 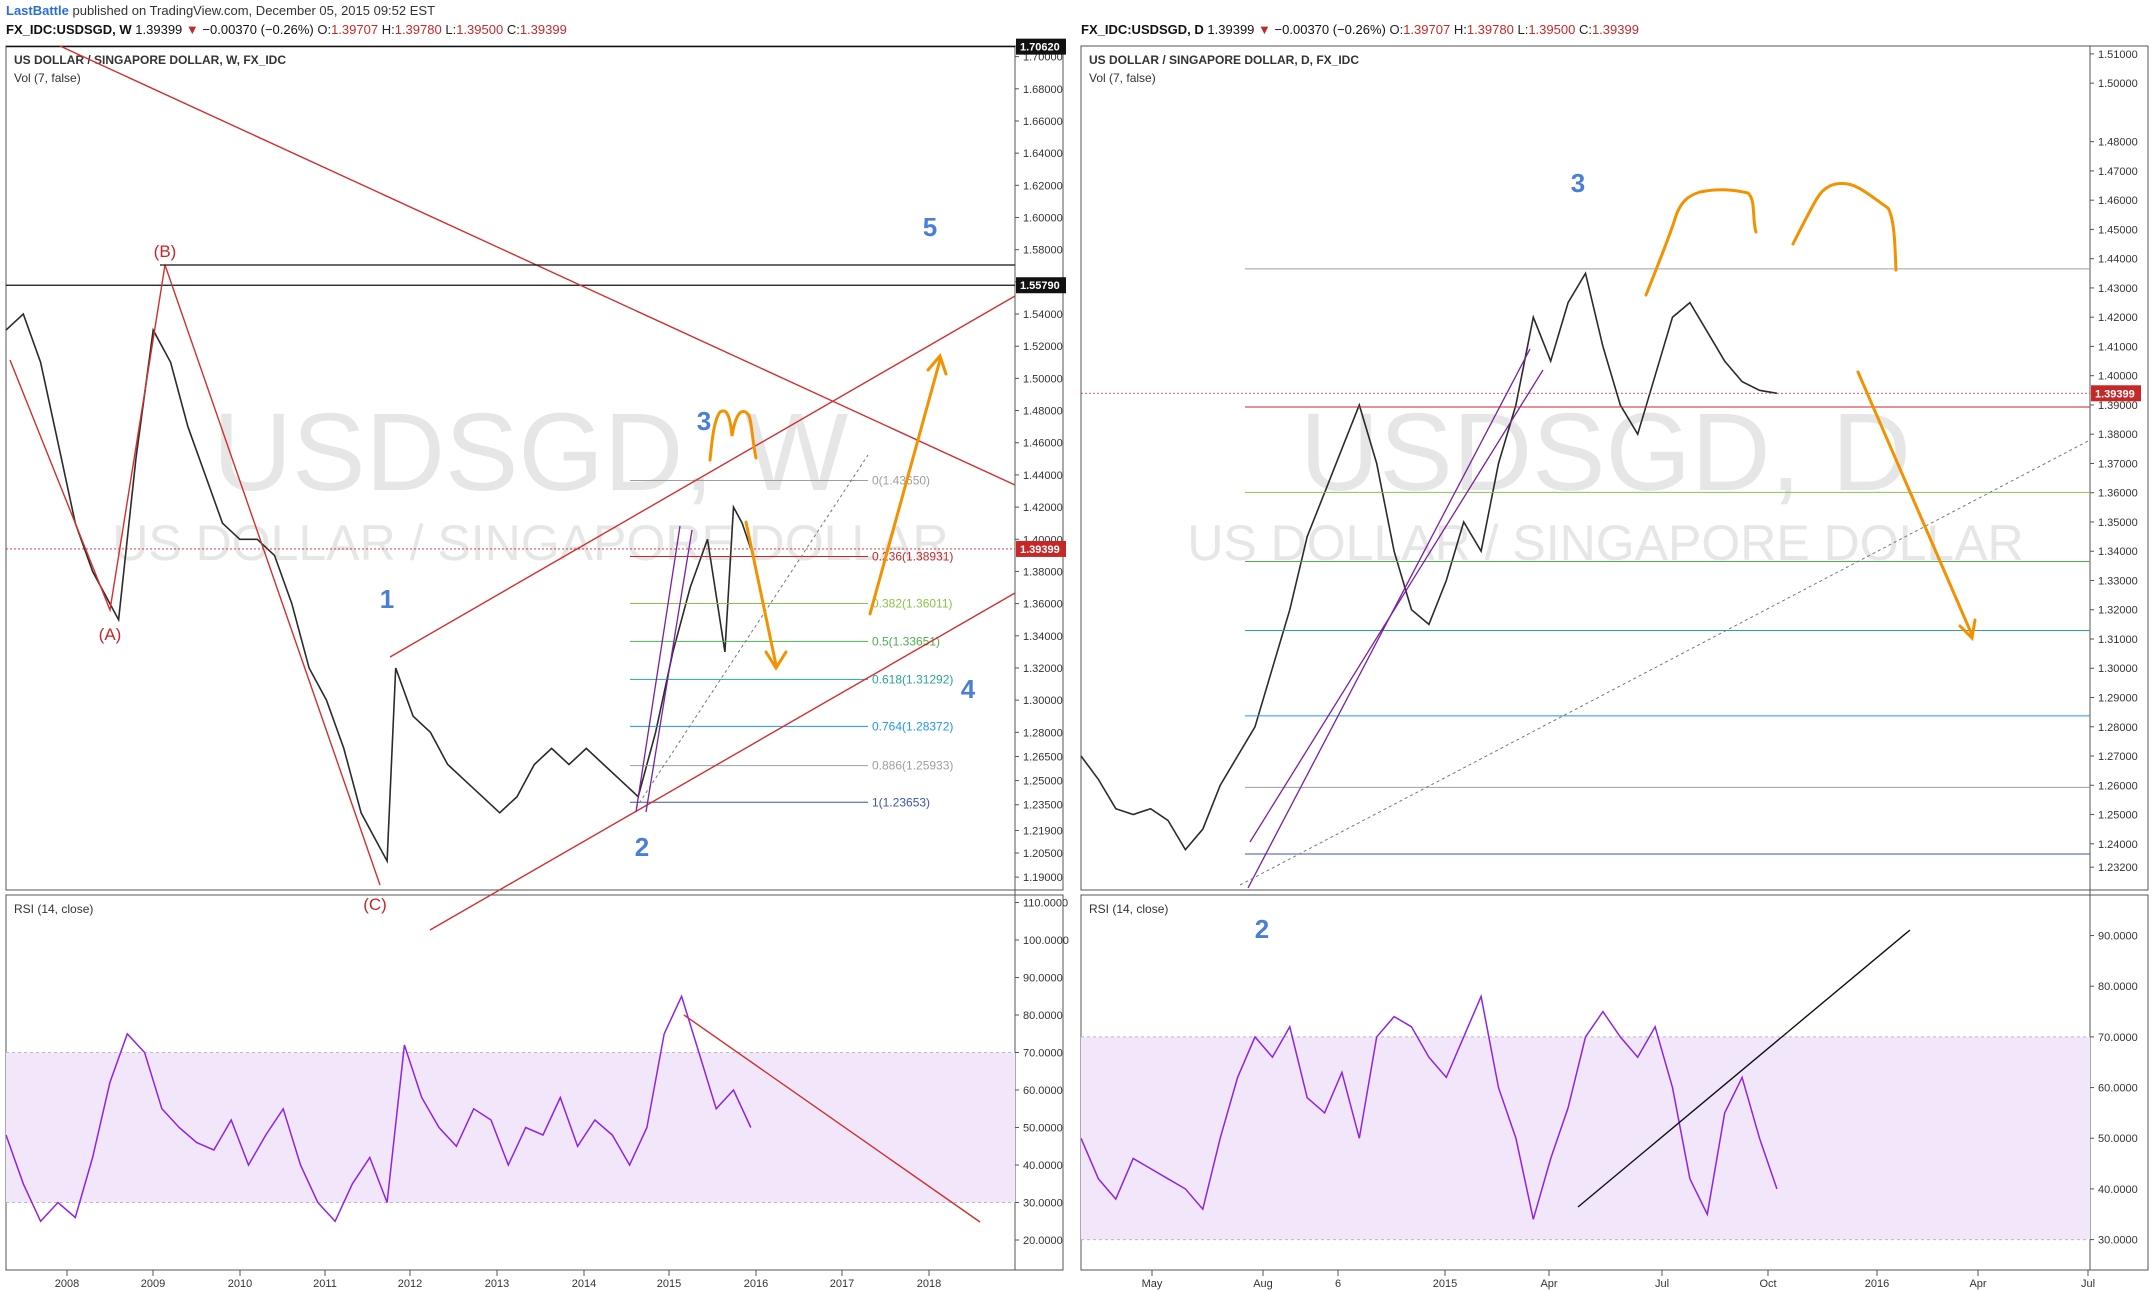 I want to click on left-fib-label: 0.236(1.38931), so click(x=912, y=556).